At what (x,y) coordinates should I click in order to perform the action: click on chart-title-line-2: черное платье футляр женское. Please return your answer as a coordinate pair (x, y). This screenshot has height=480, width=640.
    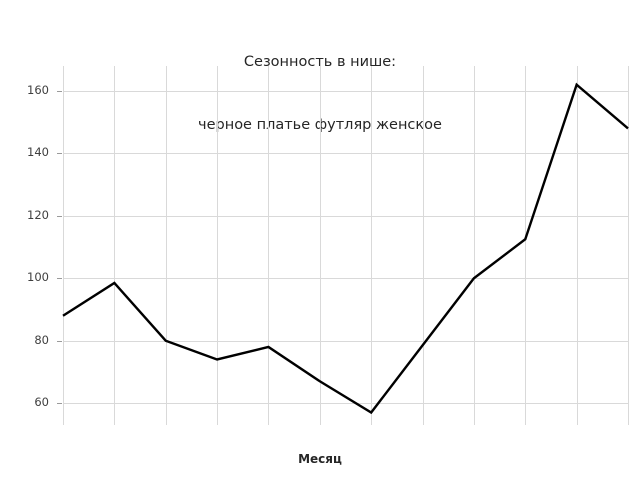
    Looking at the image, I should click on (320, 125).